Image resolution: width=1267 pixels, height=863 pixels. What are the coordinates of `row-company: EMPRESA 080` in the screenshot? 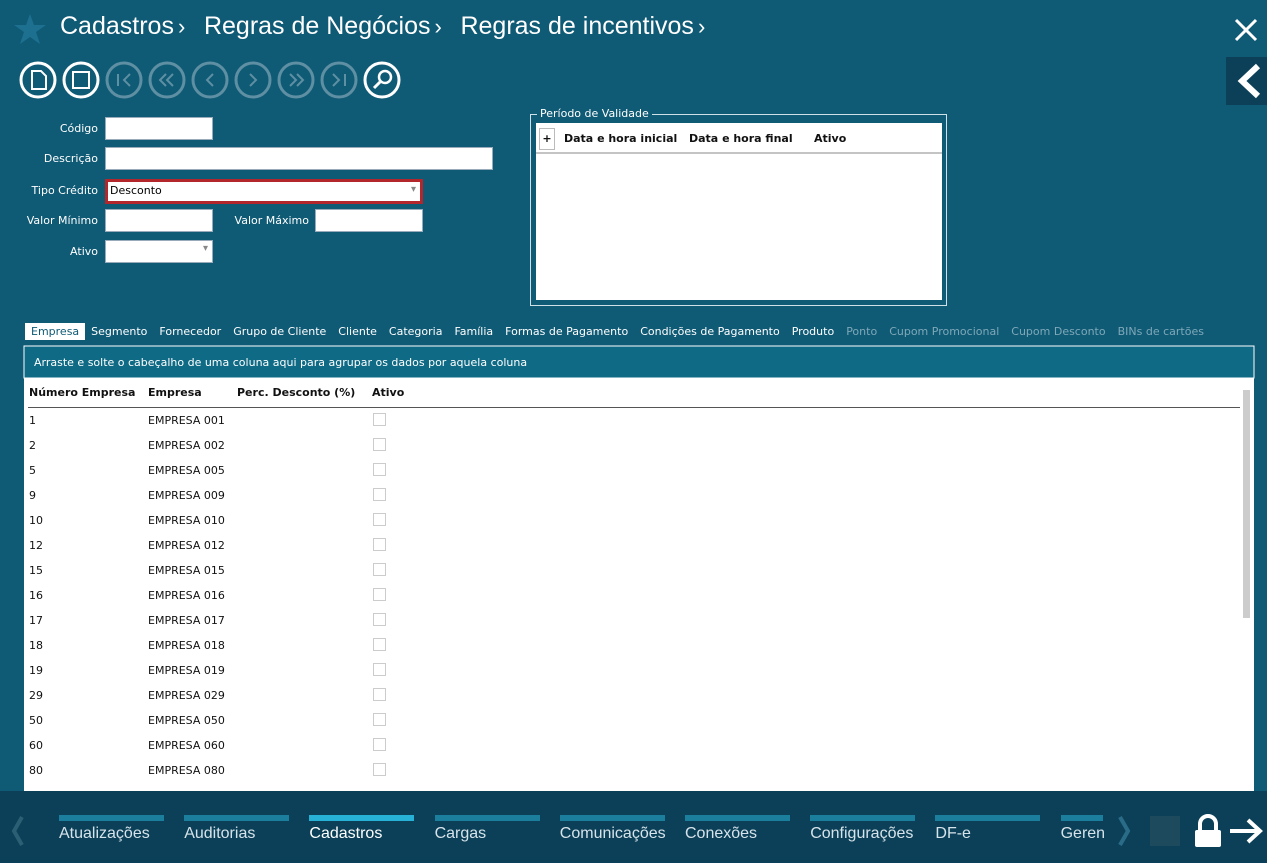 It's located at (186, 770).